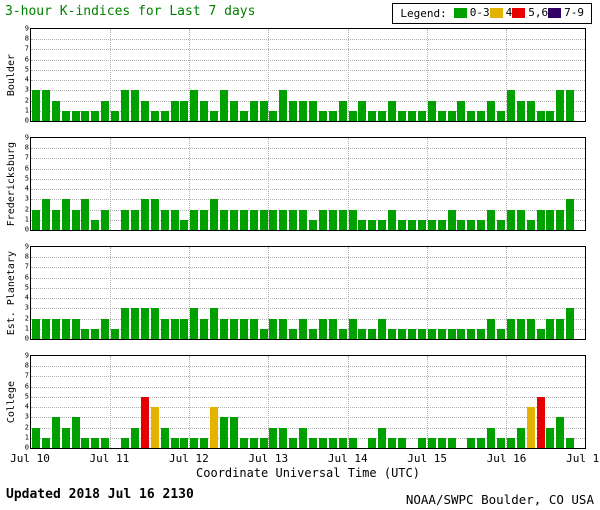 This screenshot has width=600, height=510. What do you see at coordinates (268, 458) in the screenshot?
I see `x-tick-label: Jul 13` at bounding box center [268, 458].